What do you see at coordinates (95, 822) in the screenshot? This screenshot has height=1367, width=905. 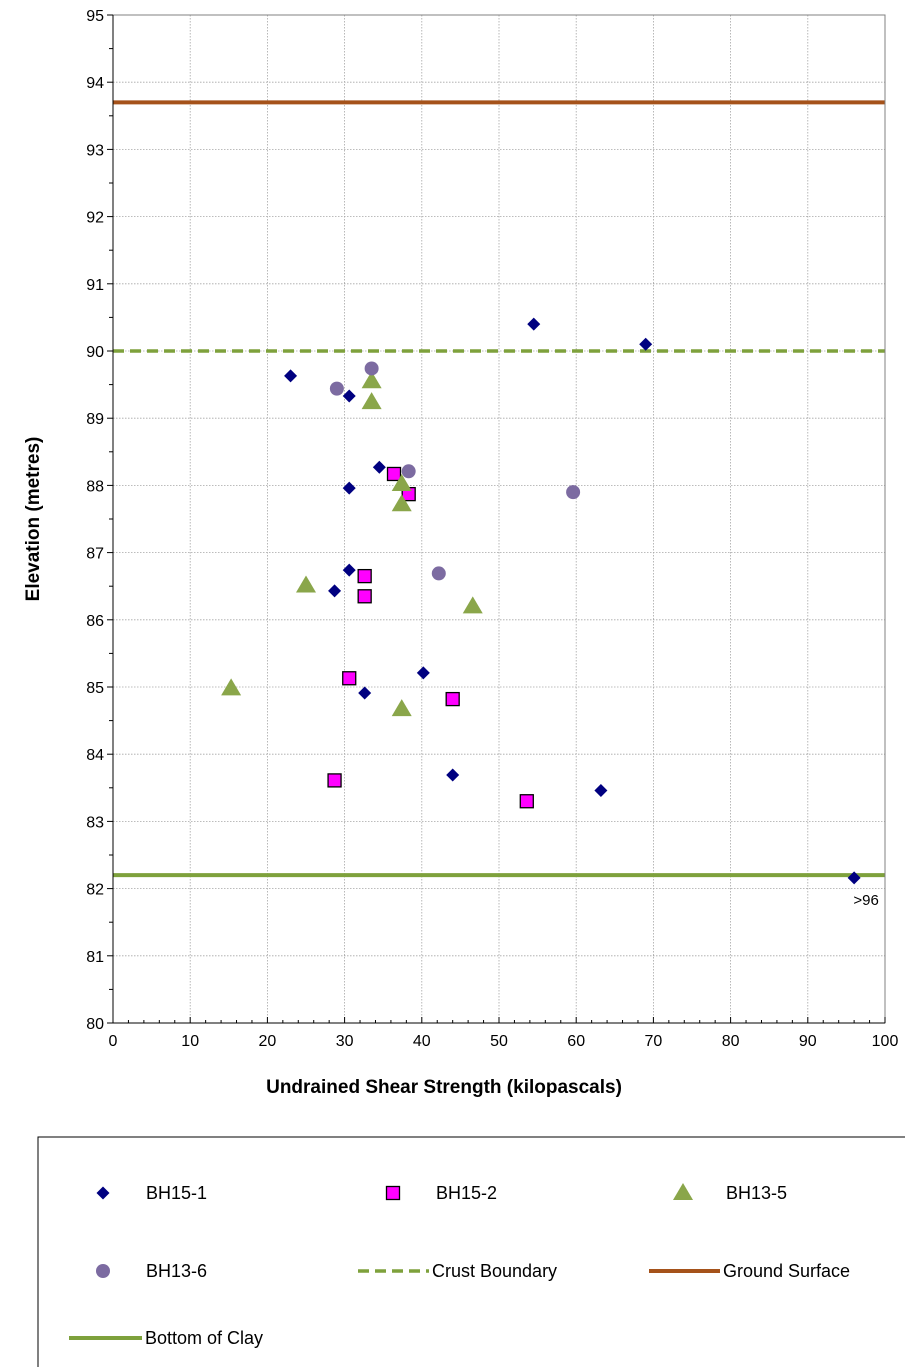 I see `y-tick-label: 83` at bounding box center [95, 822].